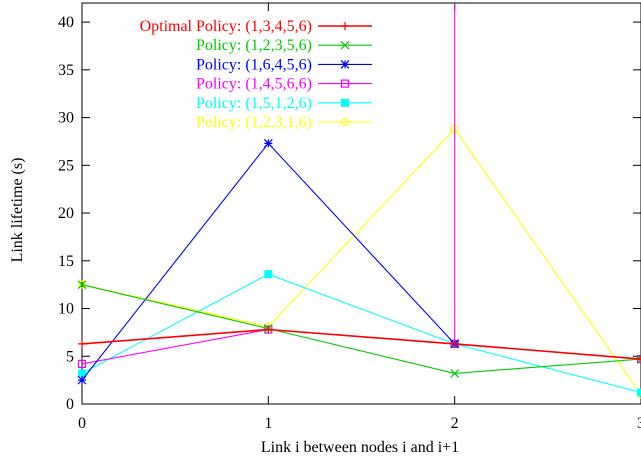  Describe the element at coordinates (360, 447) in the screenshot. I see `x-axis-label: Link i between nodes i and i+1` at that location.